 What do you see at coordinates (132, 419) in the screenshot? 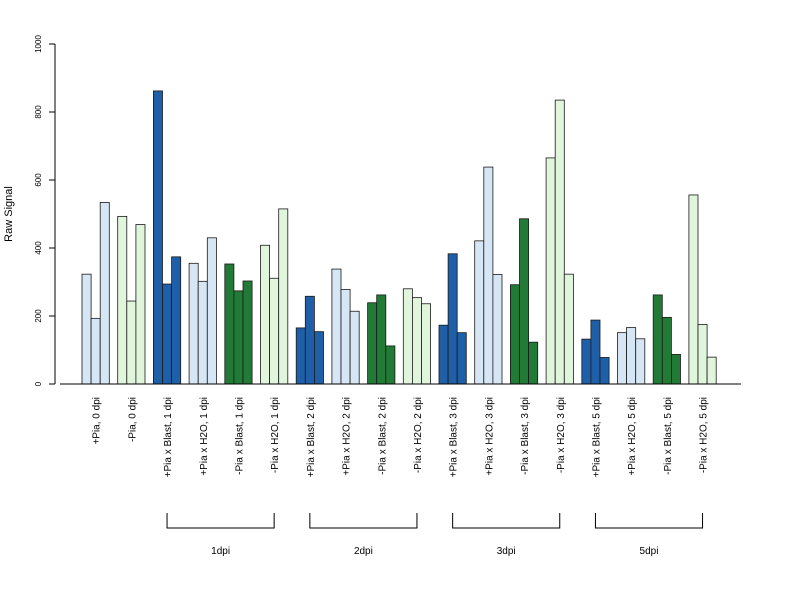
I see `x-tick-label: -Pia, 0 dpi` at bounding box center [132, 419].